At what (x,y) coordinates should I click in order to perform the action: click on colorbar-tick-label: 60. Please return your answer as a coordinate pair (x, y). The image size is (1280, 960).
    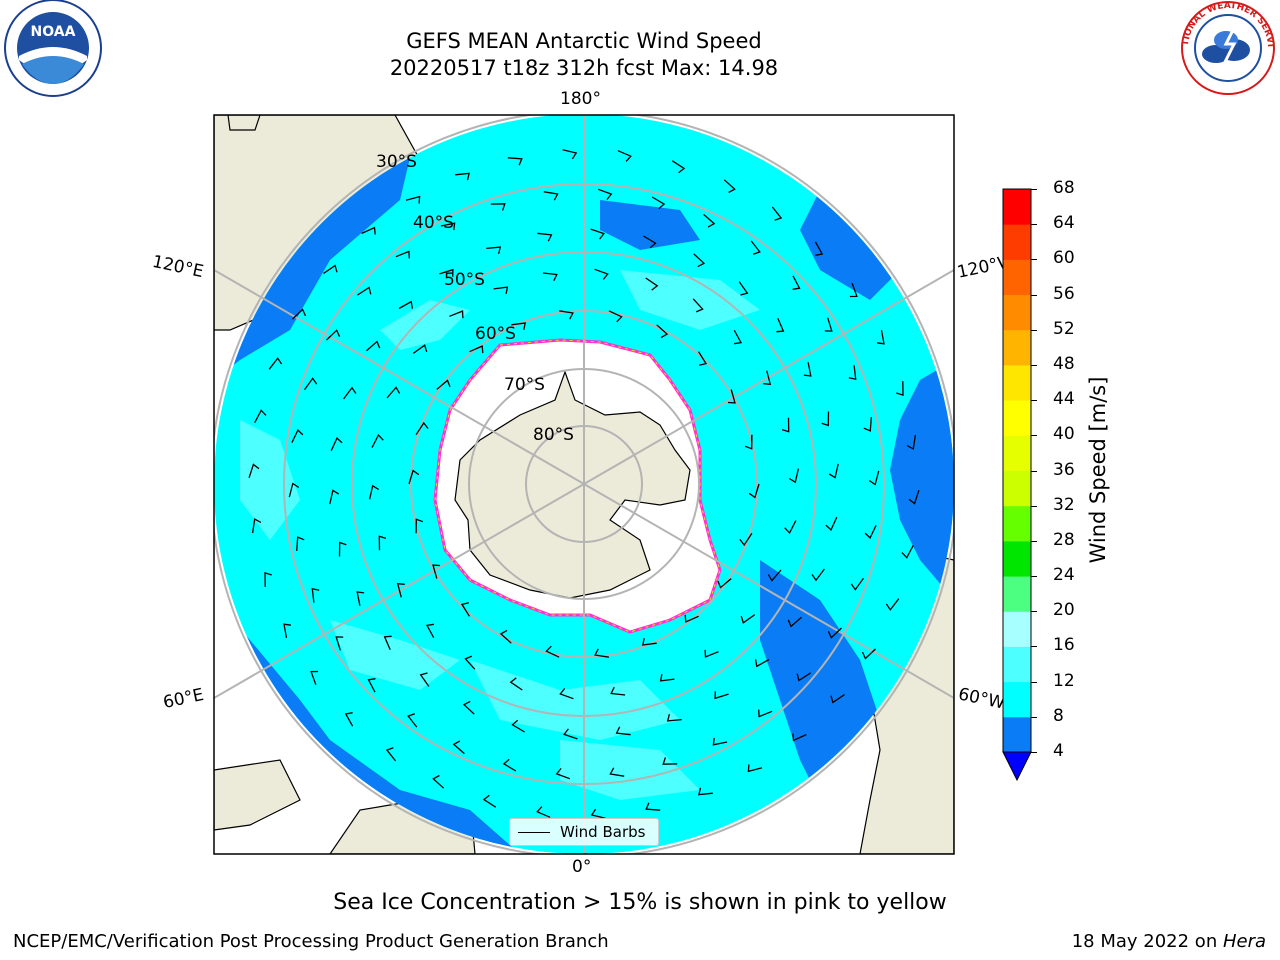
    Looking at the image, I should click on (1064, 258).